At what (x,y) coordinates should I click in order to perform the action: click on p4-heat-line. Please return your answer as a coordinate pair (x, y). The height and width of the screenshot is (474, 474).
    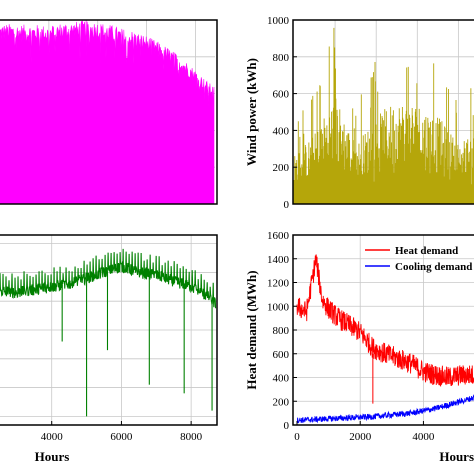
    Looking at the image, I should click on (385, 320).